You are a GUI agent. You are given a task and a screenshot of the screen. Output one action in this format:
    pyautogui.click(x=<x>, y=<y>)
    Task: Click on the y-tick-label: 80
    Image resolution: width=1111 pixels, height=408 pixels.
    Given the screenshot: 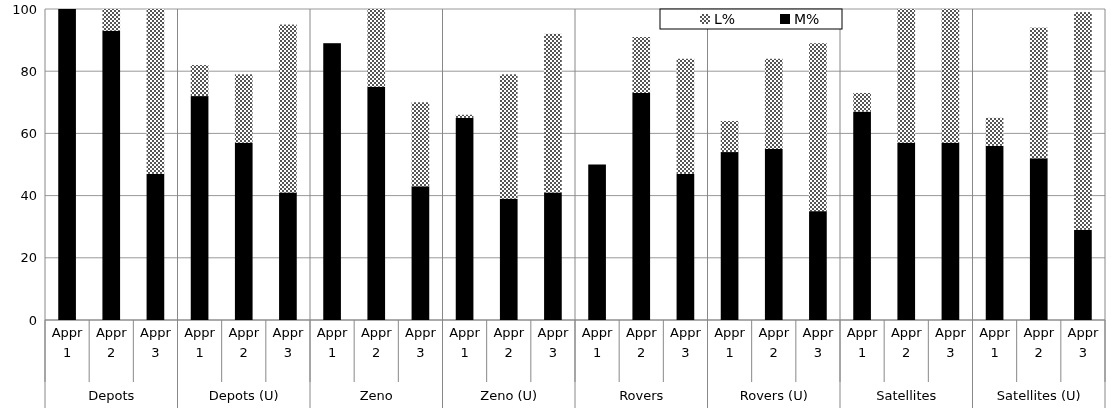 What is the action you would take?
    pyautogui.click(x=28, y=71)
    